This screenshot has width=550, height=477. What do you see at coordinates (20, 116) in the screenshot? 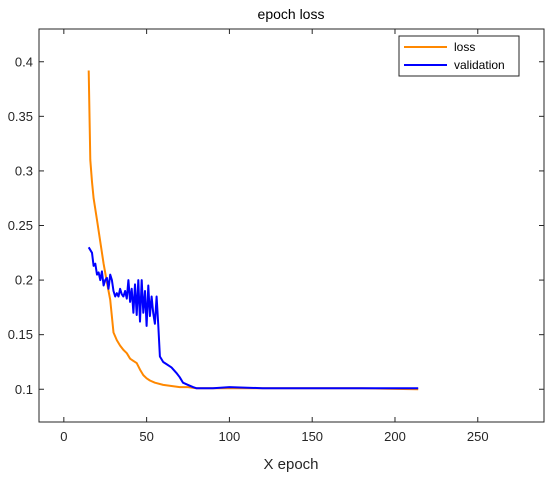
I see `y-tick-label: 0.35` at bounding box center [20, 116].